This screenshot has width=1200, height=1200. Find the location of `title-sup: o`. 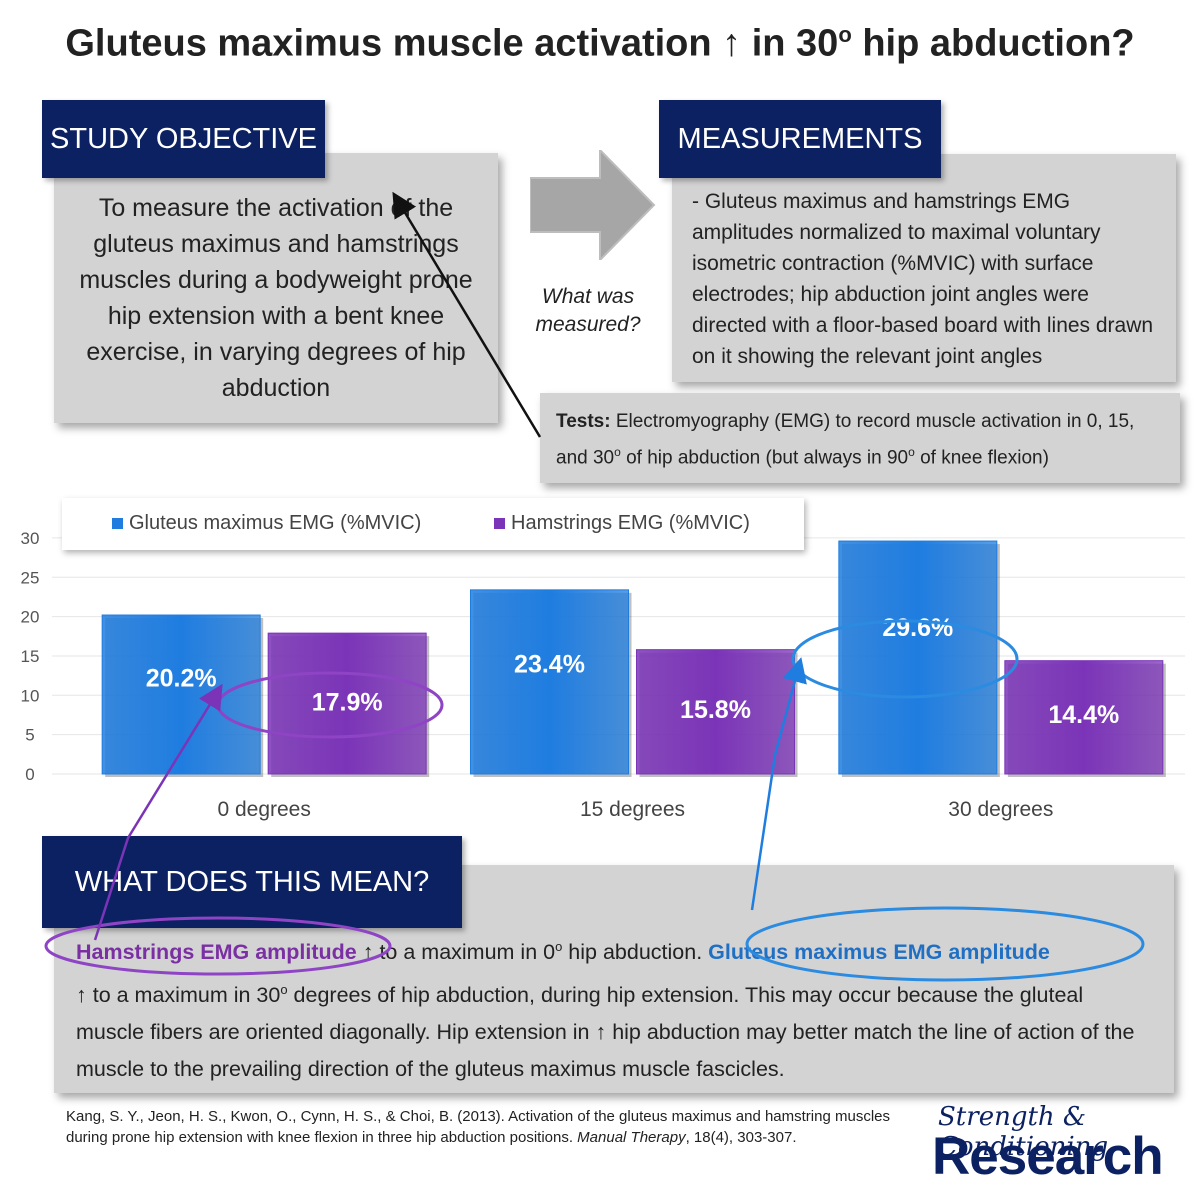

title-sup: o is located at coordinates (845, 34).